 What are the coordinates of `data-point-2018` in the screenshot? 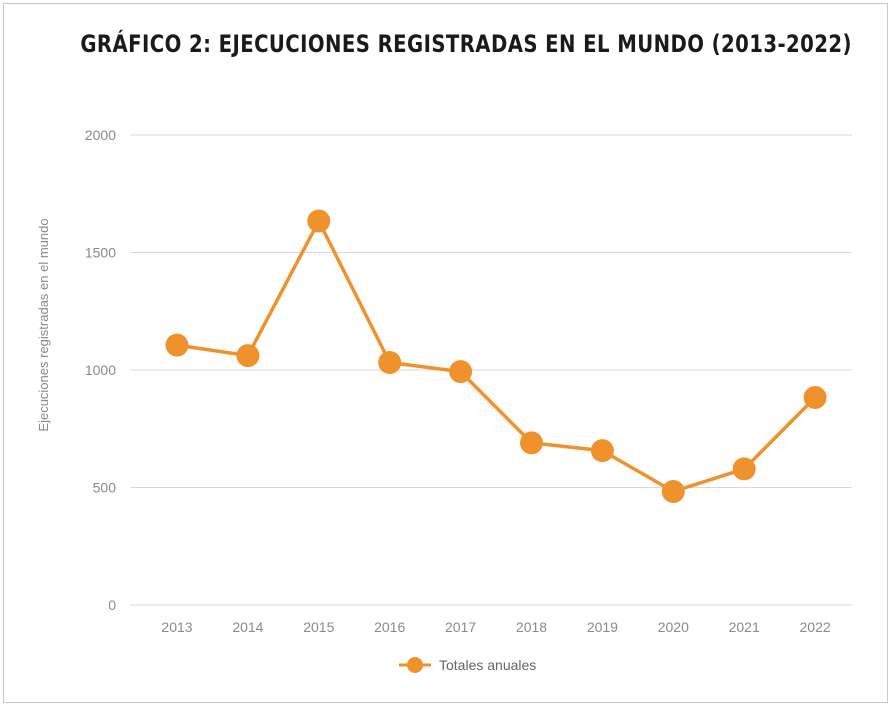 It's located at (531, 443).